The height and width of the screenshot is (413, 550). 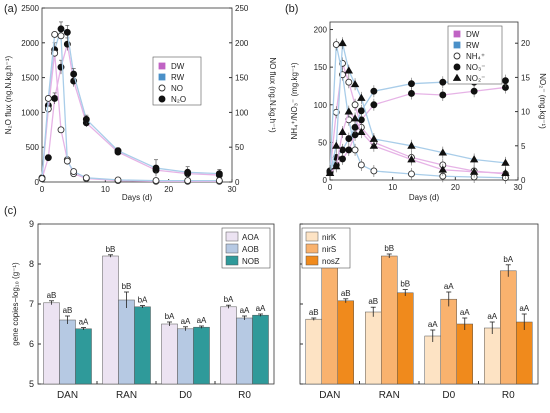 I want to click on panel-letter-c: (c), so click(x=10, y=211).